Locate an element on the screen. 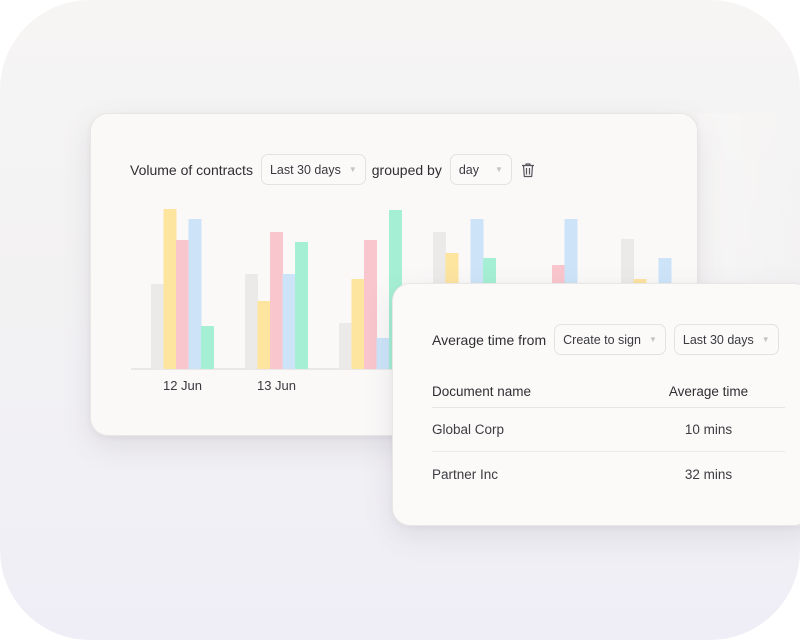 The height and width of the screenshot is (640, 800). volume-period-select: Last 30 days ▼ is located at coordinates (313, 169).